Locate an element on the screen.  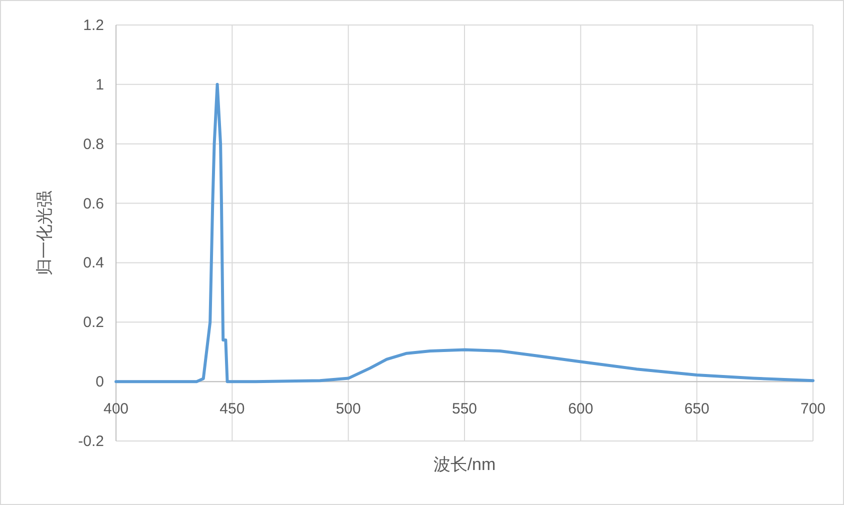
x-tick-label: 500 is located at coordinates (348, 409).